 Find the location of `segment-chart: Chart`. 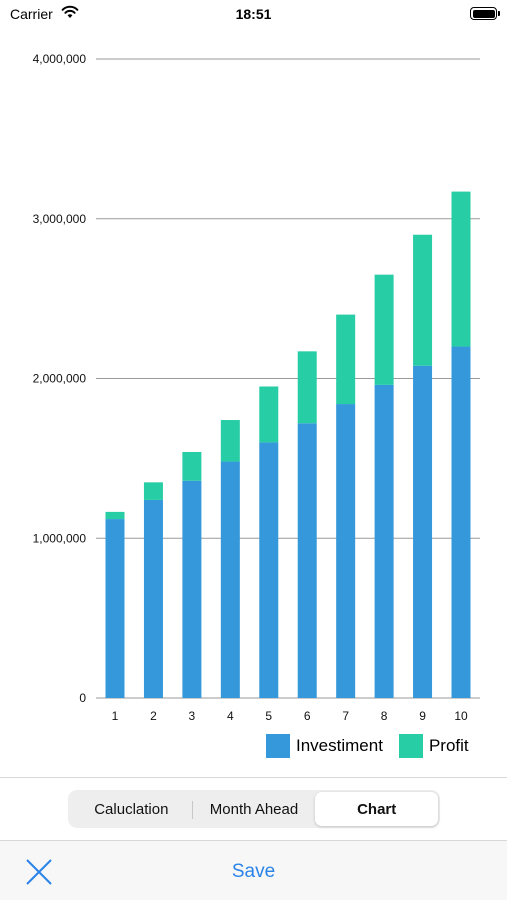

segment-chart: Chart is located at coordinates (377, 809).